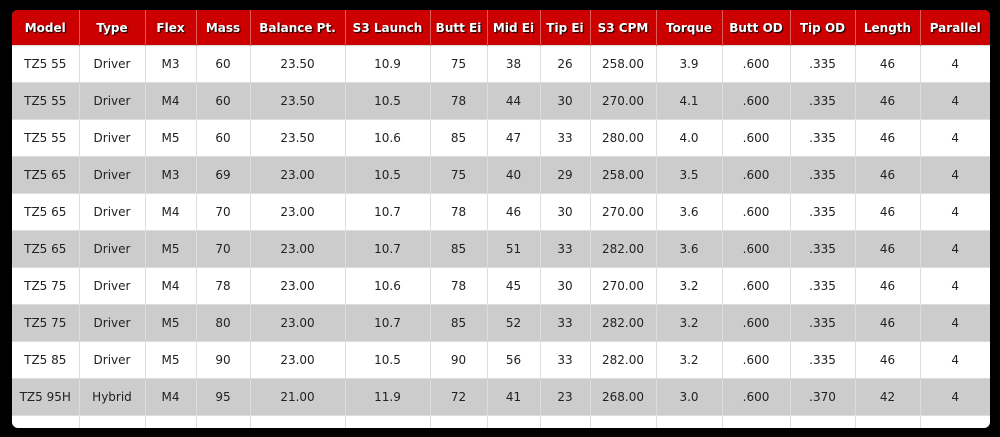  Describe the element at coordinates (623, 397) in the screenshot. I see `table-cell: 268.00` at that location.